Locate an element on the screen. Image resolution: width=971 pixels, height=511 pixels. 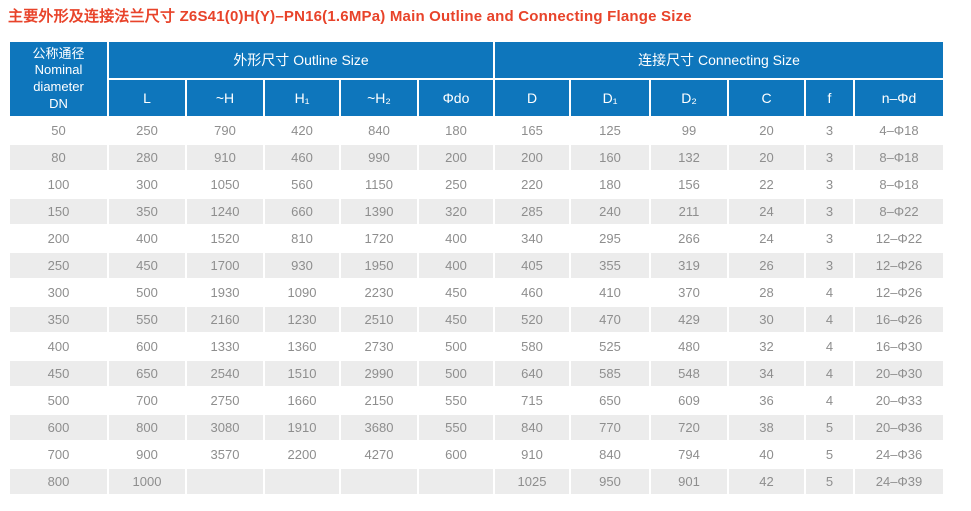
cell-n-phi-d: 12–Φ22 is located at coordinates (899, 238).